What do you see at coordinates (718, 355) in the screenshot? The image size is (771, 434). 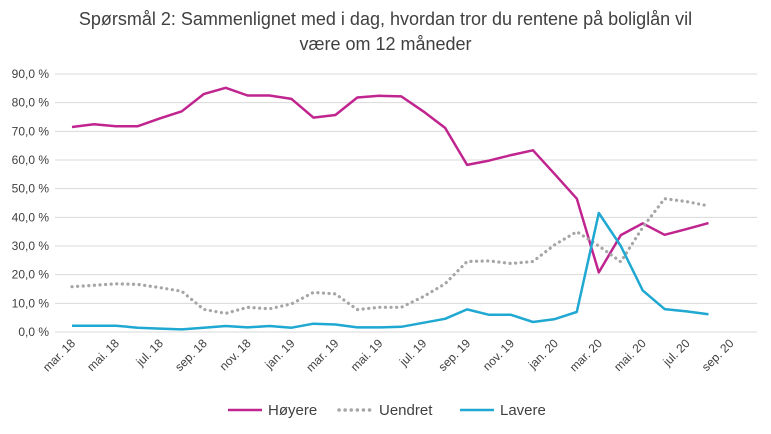 I see `x-tick-label: sep. 20` at bounding box center [718, 355].